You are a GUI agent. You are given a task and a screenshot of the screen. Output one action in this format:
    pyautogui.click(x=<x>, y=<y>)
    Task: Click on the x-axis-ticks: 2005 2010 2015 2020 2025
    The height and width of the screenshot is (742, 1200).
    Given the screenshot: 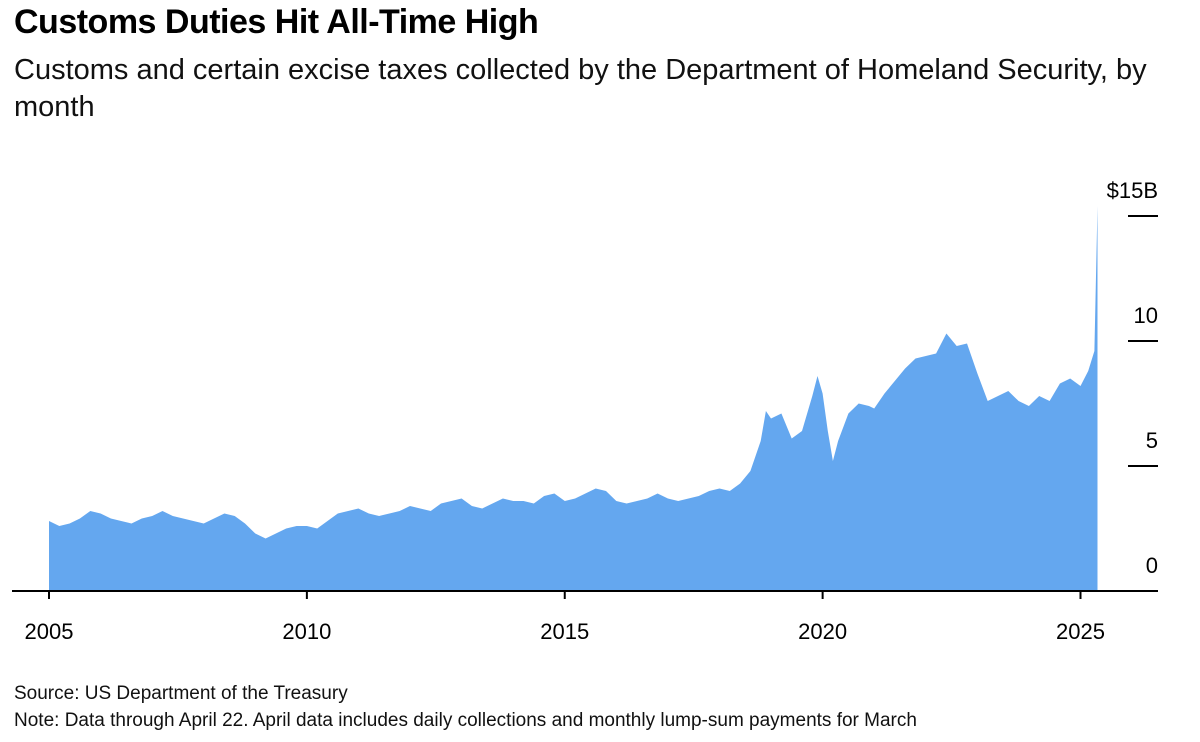 What is the action you would take?
    pyautogui.click(x=565, y=617)
    